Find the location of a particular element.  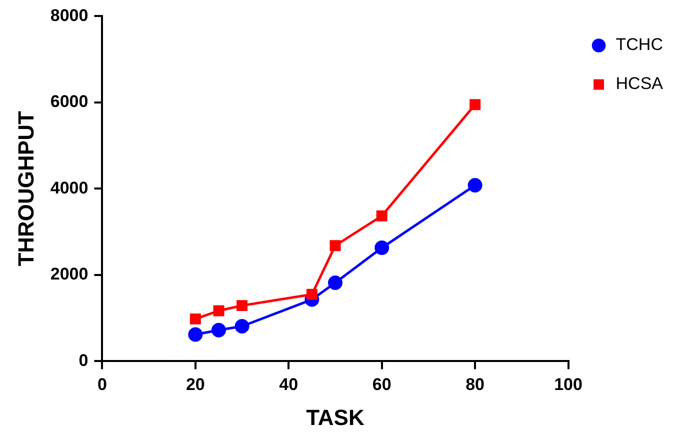

y-tick-label: 4000 is located at coordinates (69, 188).